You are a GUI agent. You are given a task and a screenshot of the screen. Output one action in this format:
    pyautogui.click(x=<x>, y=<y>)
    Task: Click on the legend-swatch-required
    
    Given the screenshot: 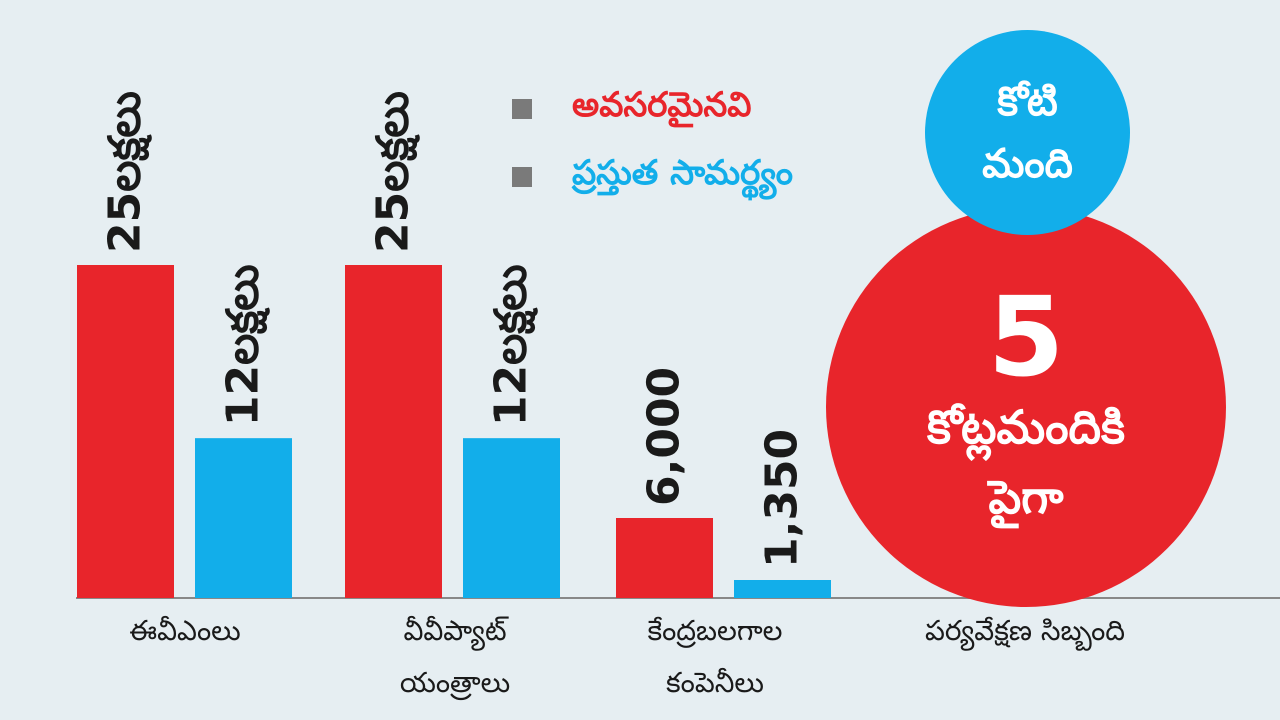 What is the action you would take?
    pyautogui.click(x=522, y=109)
    